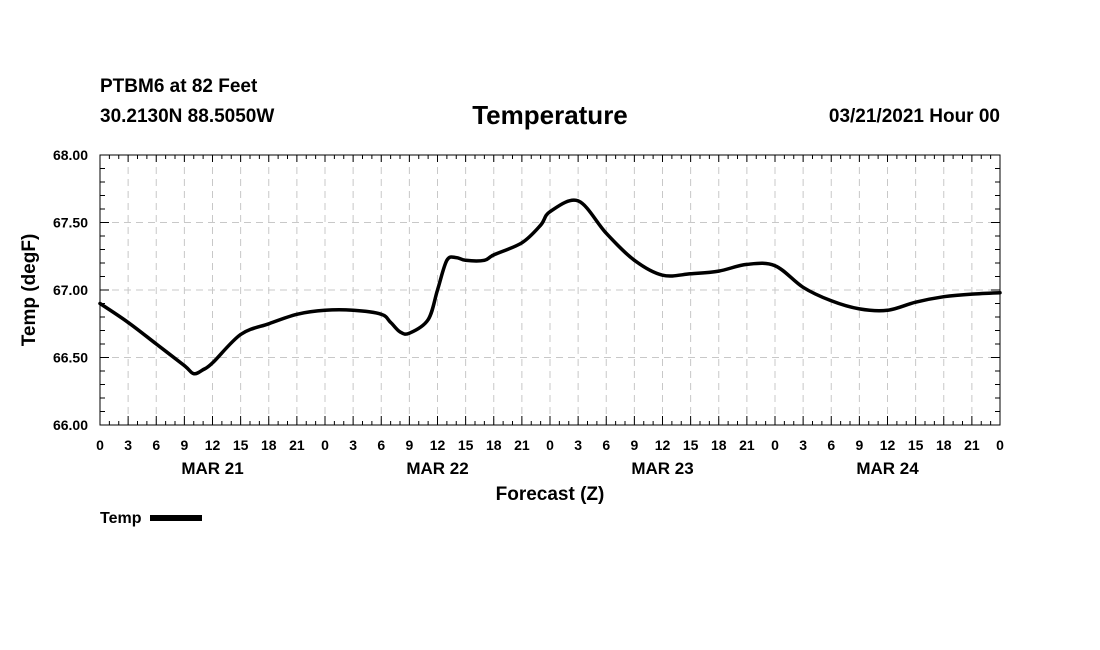  I want to click on legend-swatch, so click(176, 517).